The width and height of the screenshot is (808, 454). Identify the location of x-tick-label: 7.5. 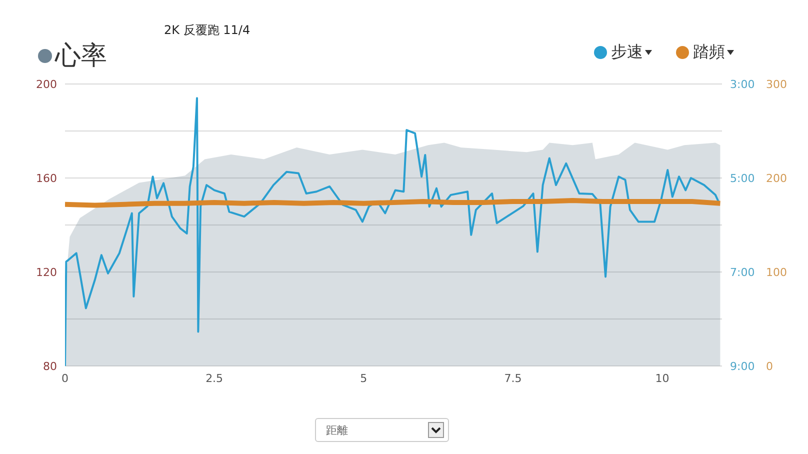
(513, 378).